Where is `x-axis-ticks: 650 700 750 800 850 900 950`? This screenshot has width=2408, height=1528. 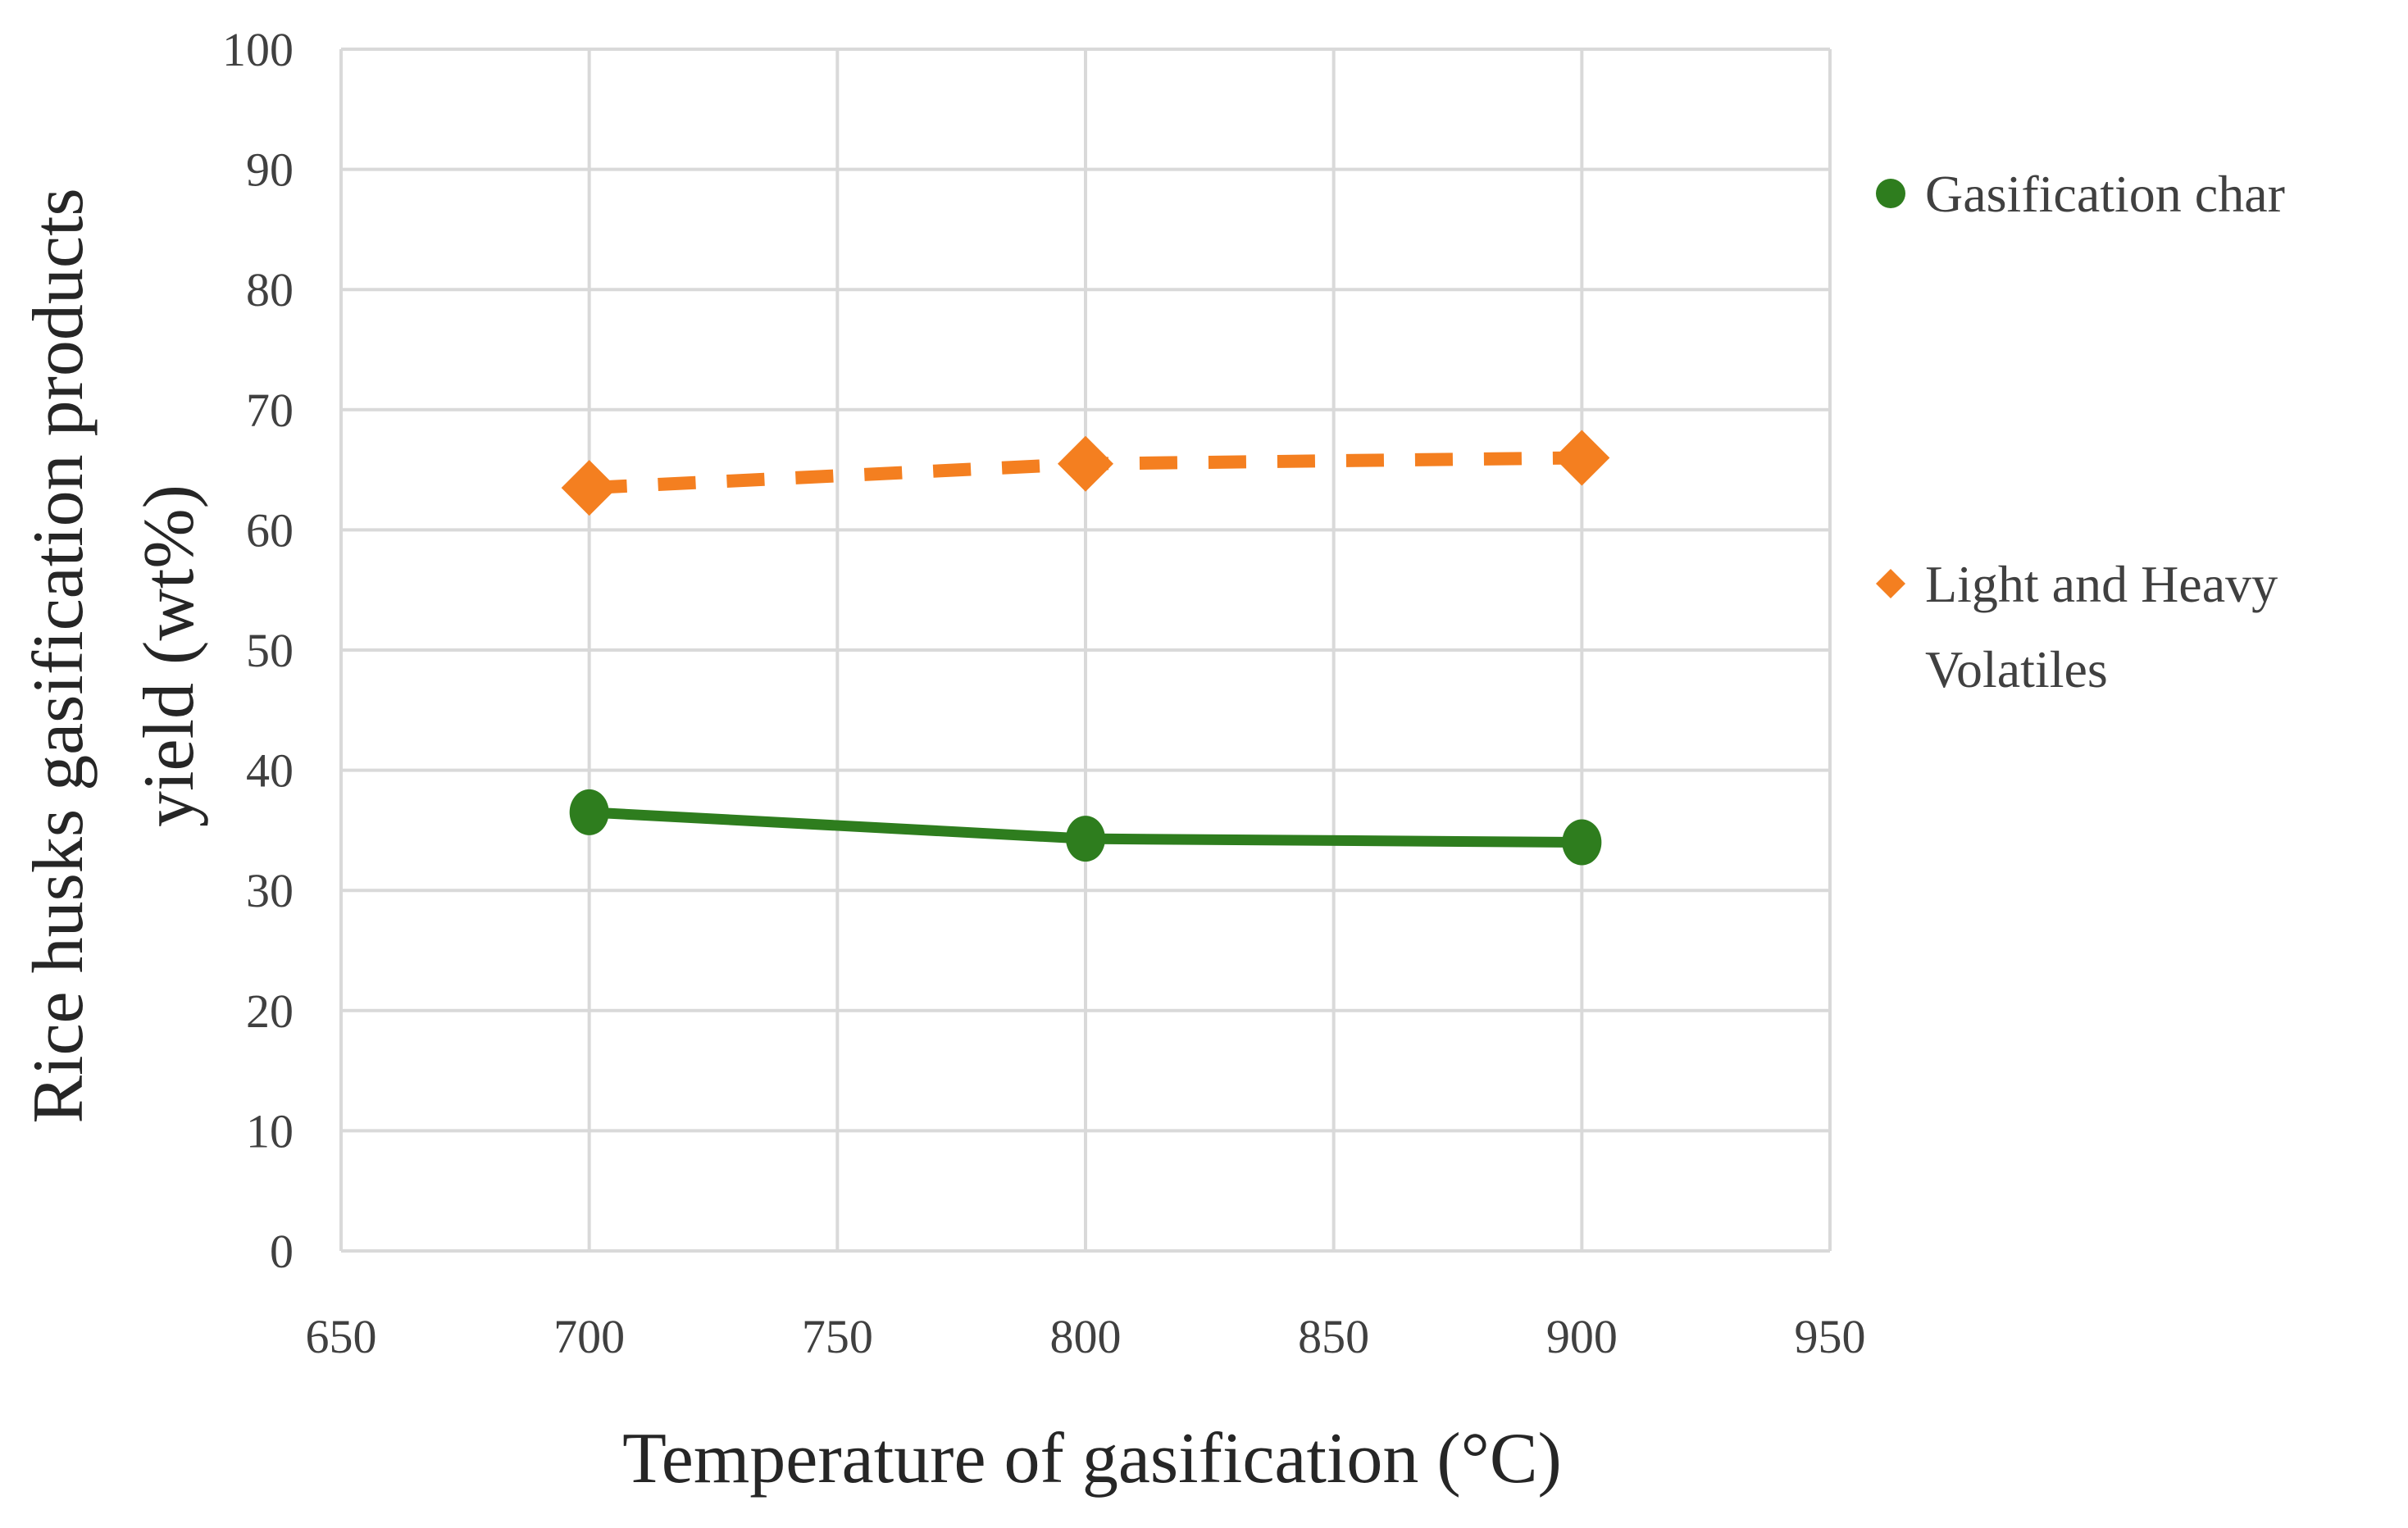 x-axis-ticks: 650 700 750 800 850 900 950 is located at coordinates (1086, 1336).